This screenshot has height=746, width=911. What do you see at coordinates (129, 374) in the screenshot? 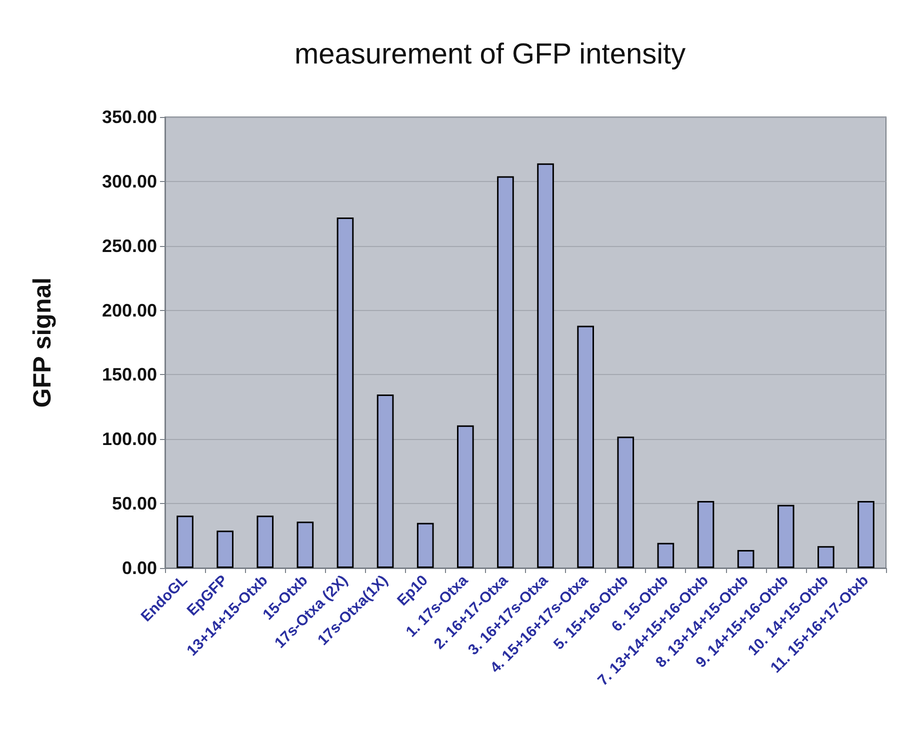
I see `y-tick-label: 150.00` at bounding box center [129, 374].